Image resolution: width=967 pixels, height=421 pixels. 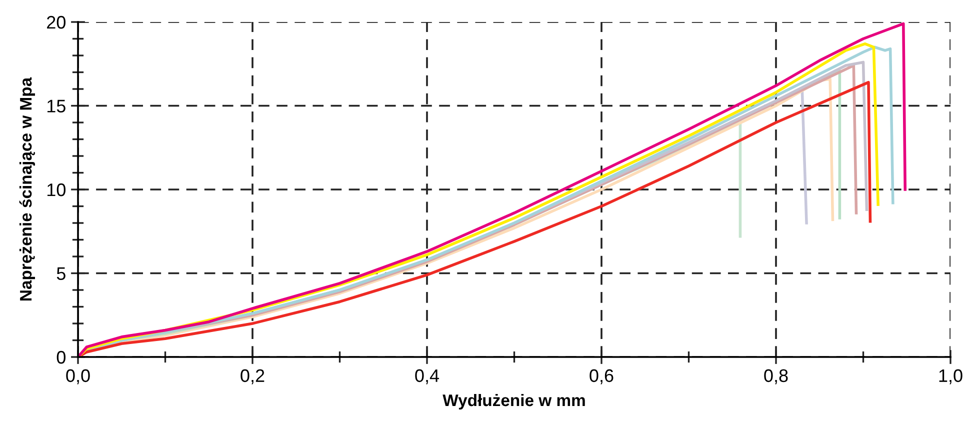 I want to click on x-tick-label: 1,0, so click(x=950, y=376).